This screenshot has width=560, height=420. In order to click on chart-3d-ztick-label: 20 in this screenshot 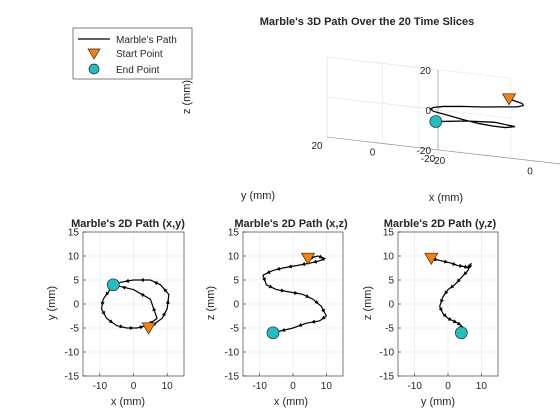, I will do `click(426, 71)`.